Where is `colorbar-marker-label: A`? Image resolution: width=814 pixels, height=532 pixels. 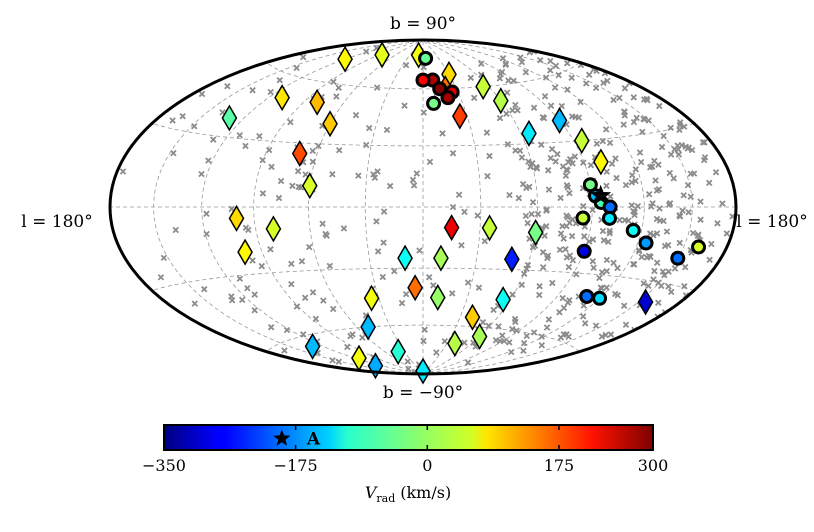 colorbar-marker-label: A is located at coordinates (313, 440).